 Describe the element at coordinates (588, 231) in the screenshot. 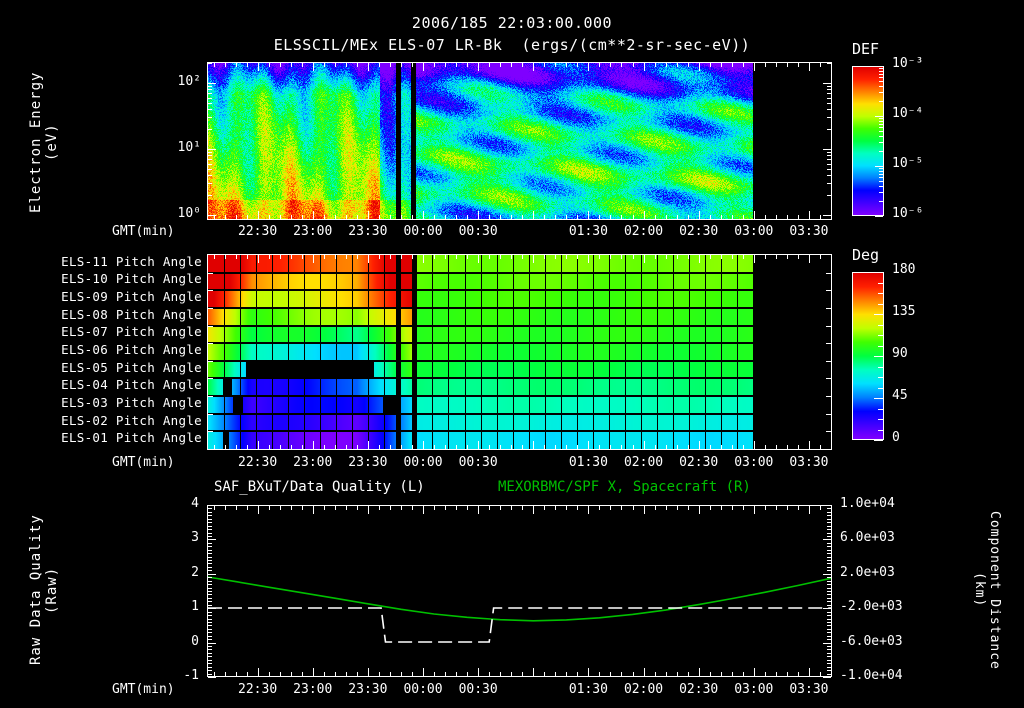

I see `time-tick-label: 01:30` at that location.